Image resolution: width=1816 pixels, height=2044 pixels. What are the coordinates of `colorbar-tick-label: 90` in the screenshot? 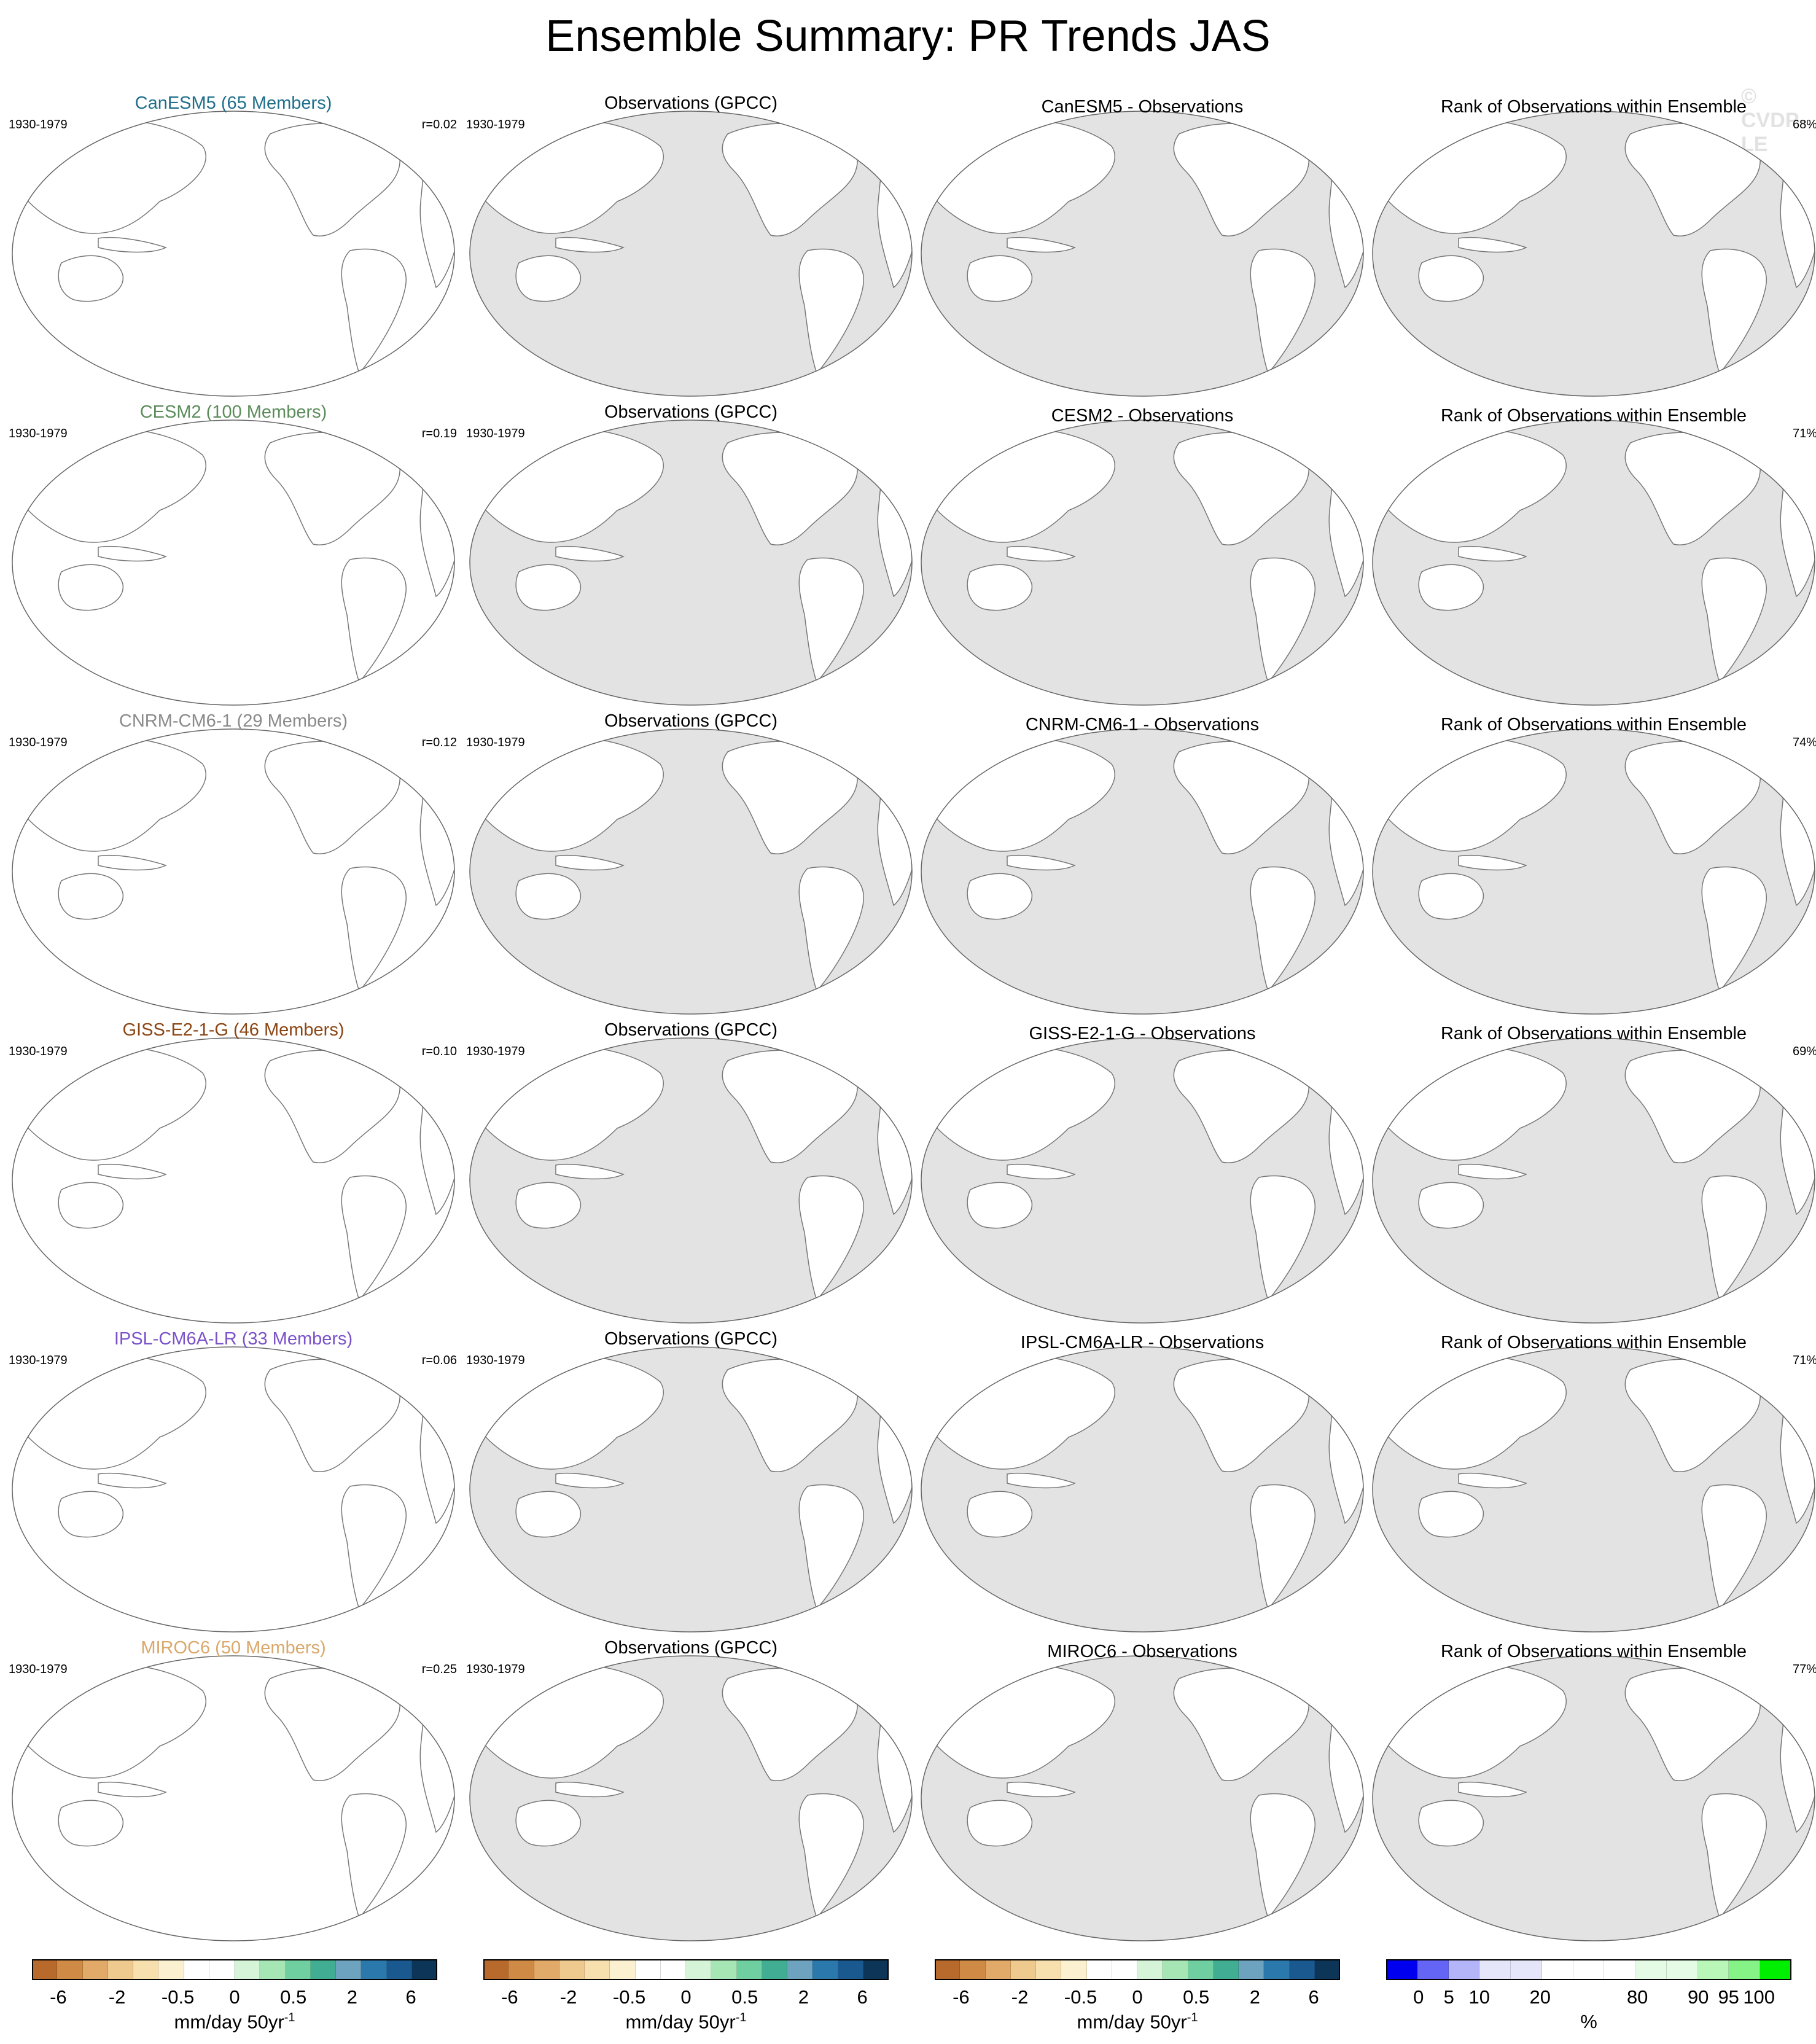 It's located at (1698, 1997).